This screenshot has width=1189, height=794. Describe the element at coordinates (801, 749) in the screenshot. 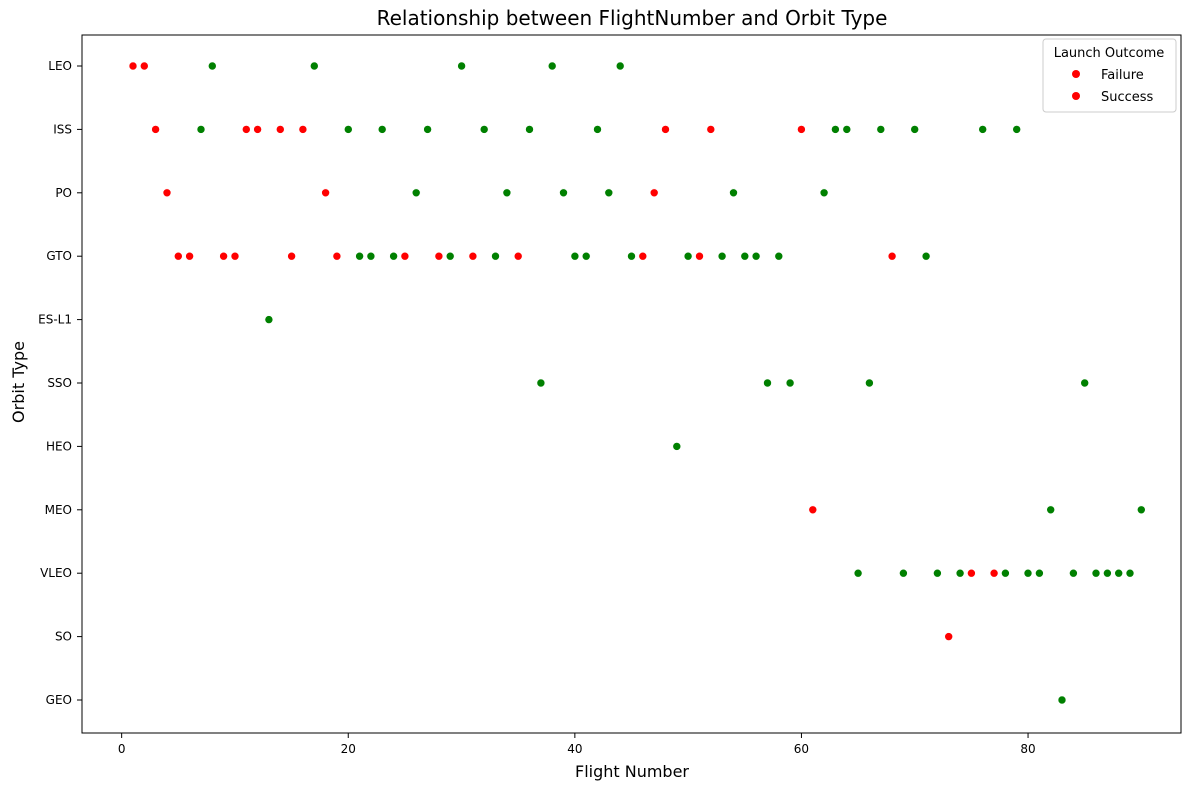

I see `x-tick-label: 60` at that location.